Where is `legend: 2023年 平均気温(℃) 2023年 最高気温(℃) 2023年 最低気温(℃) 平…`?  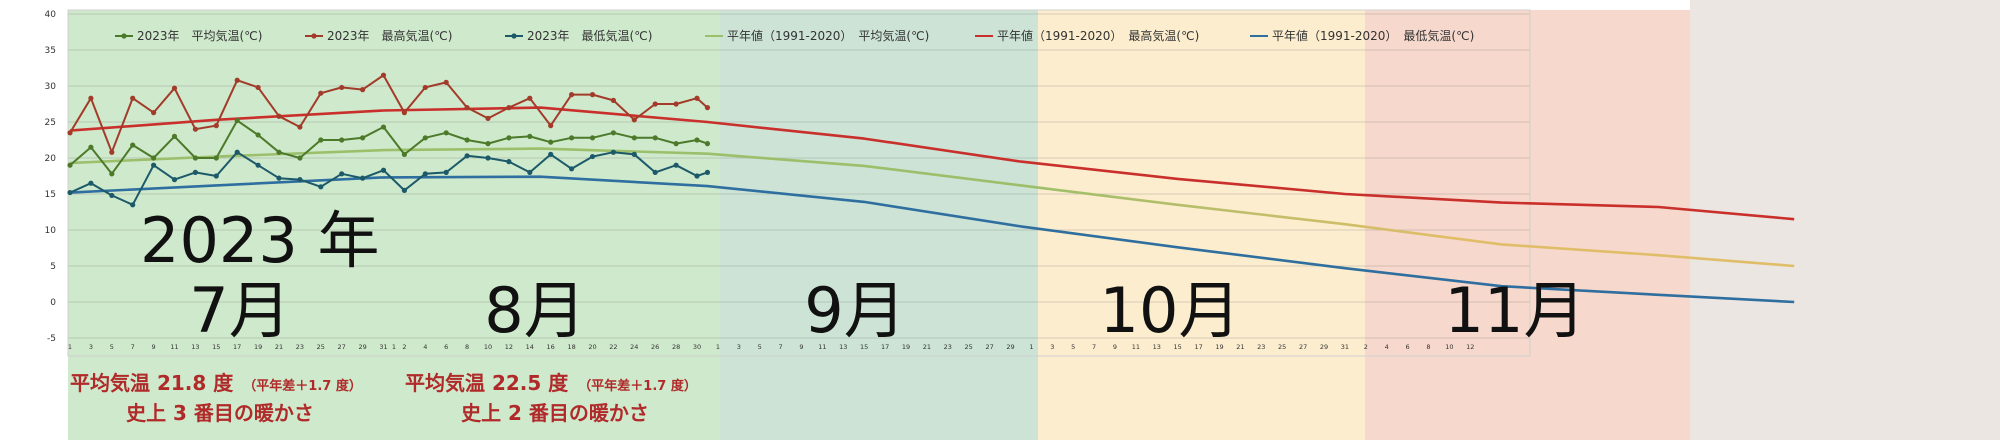 legend: 2023年 平均気温(℃) 2023年 最高気温(℃) 2023年 最低気温(℃) 平… is located at coordinates (794, 35).